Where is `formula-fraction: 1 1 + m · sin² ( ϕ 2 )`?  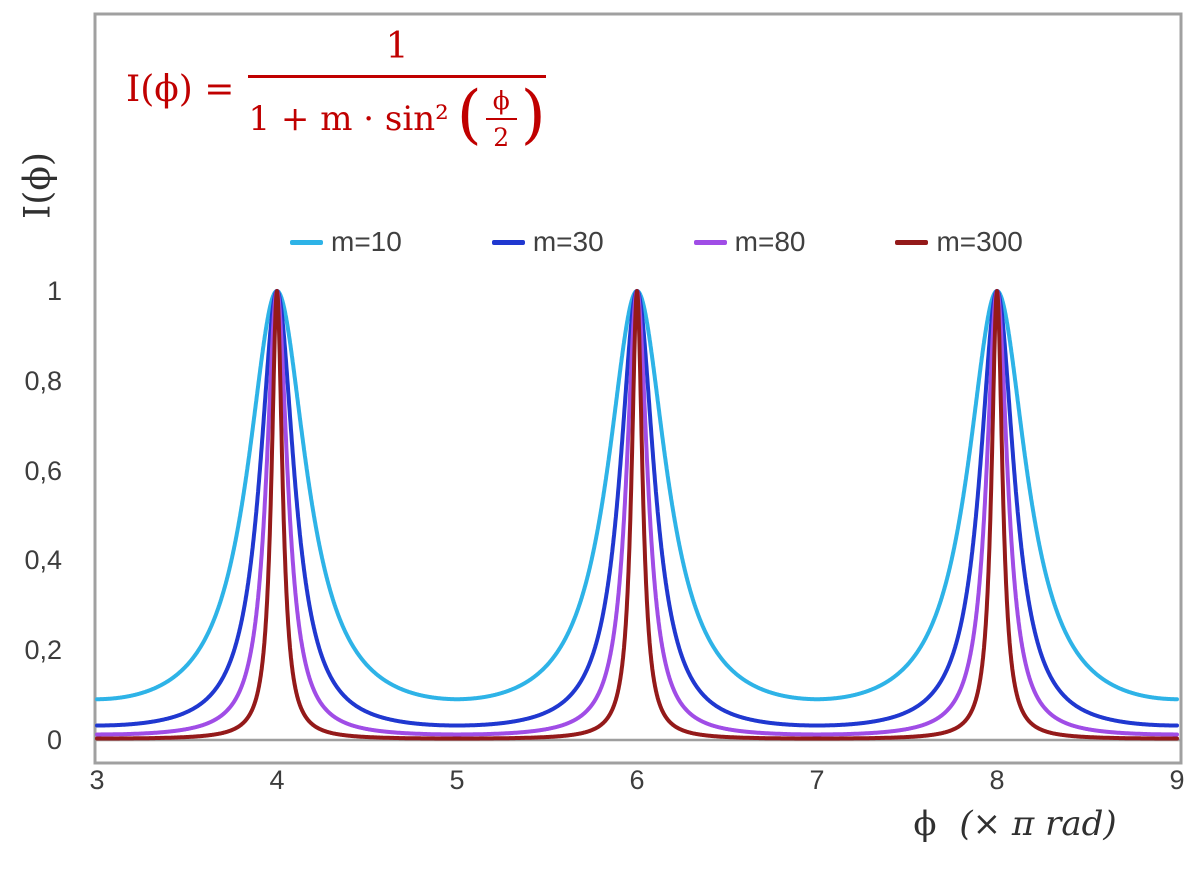 formula-fraction: 1 1 + m · sin² ( ϕ 2 ) is located at coordinates (397, 89).